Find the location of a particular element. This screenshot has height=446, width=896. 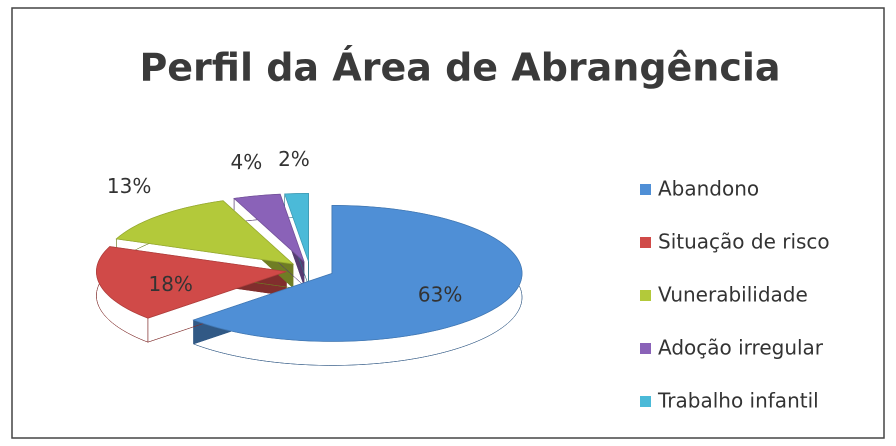

legend-label: Adoção irregular is located at coordinates (741, 348).